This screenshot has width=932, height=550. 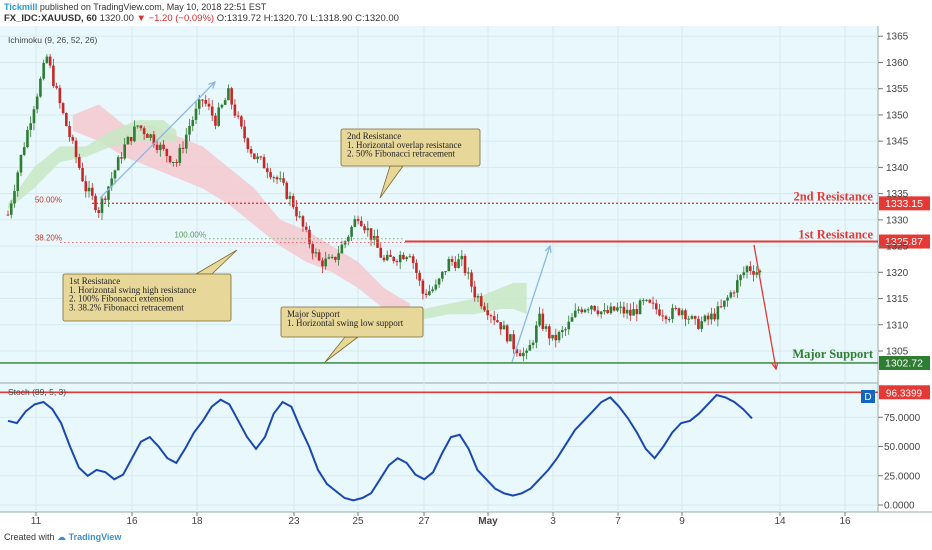 I want to click on time-axis: 11 16 18 23 25 27 May 3 7 9 14 16, so click(x=441, y=519).